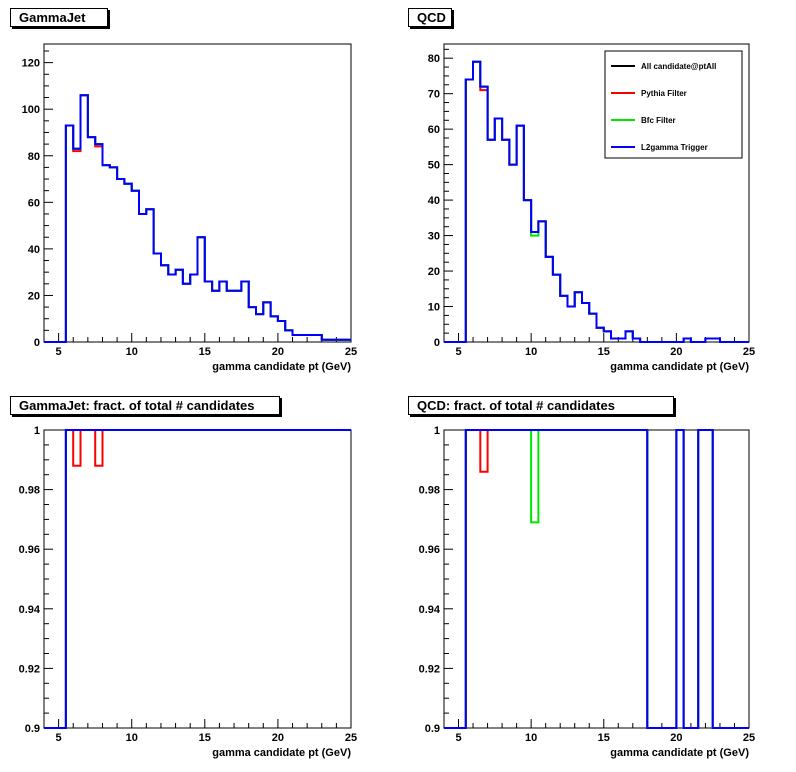  I want to click on panel-title: GammaJet, so click(59, 17).